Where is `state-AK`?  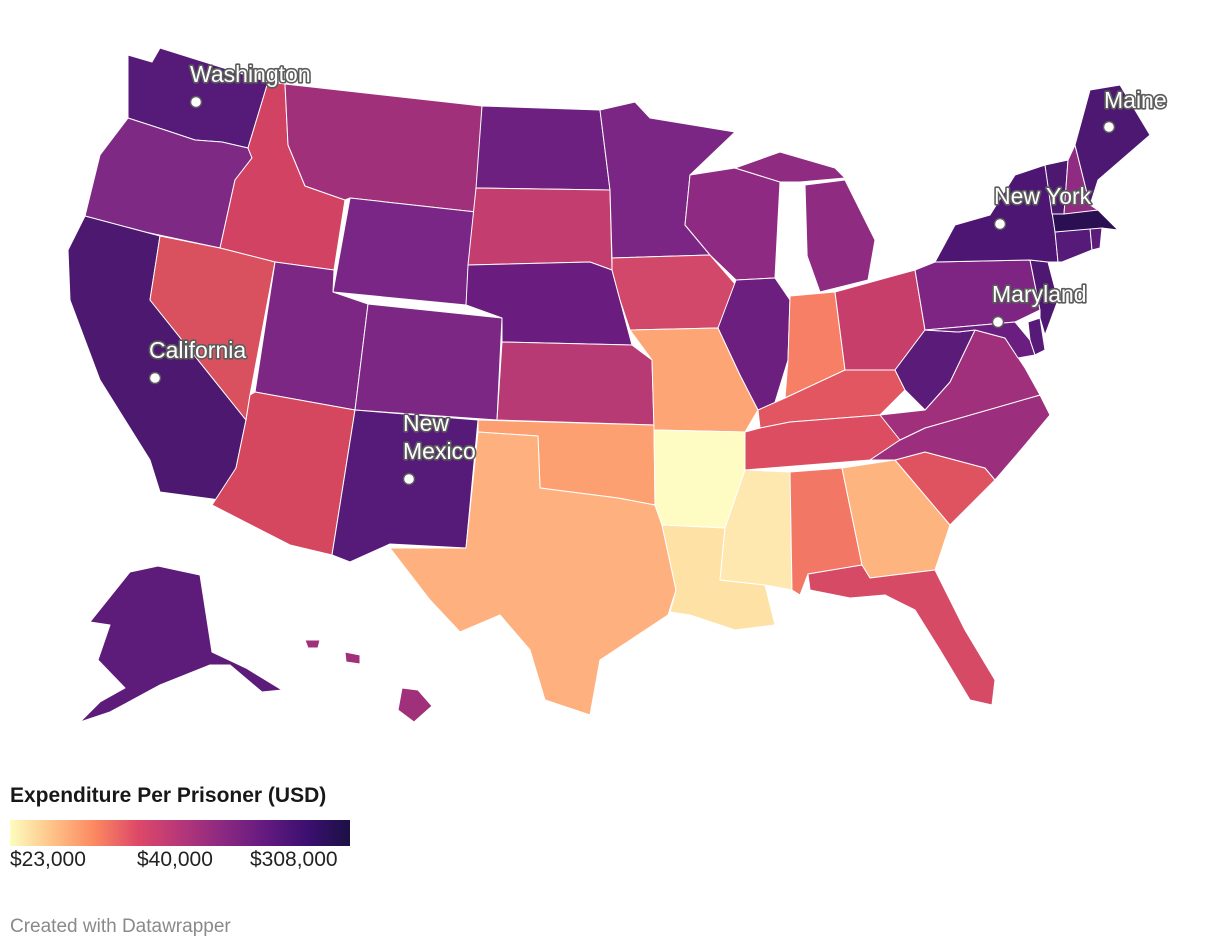
state-AK is located at coordinates (181, 644).